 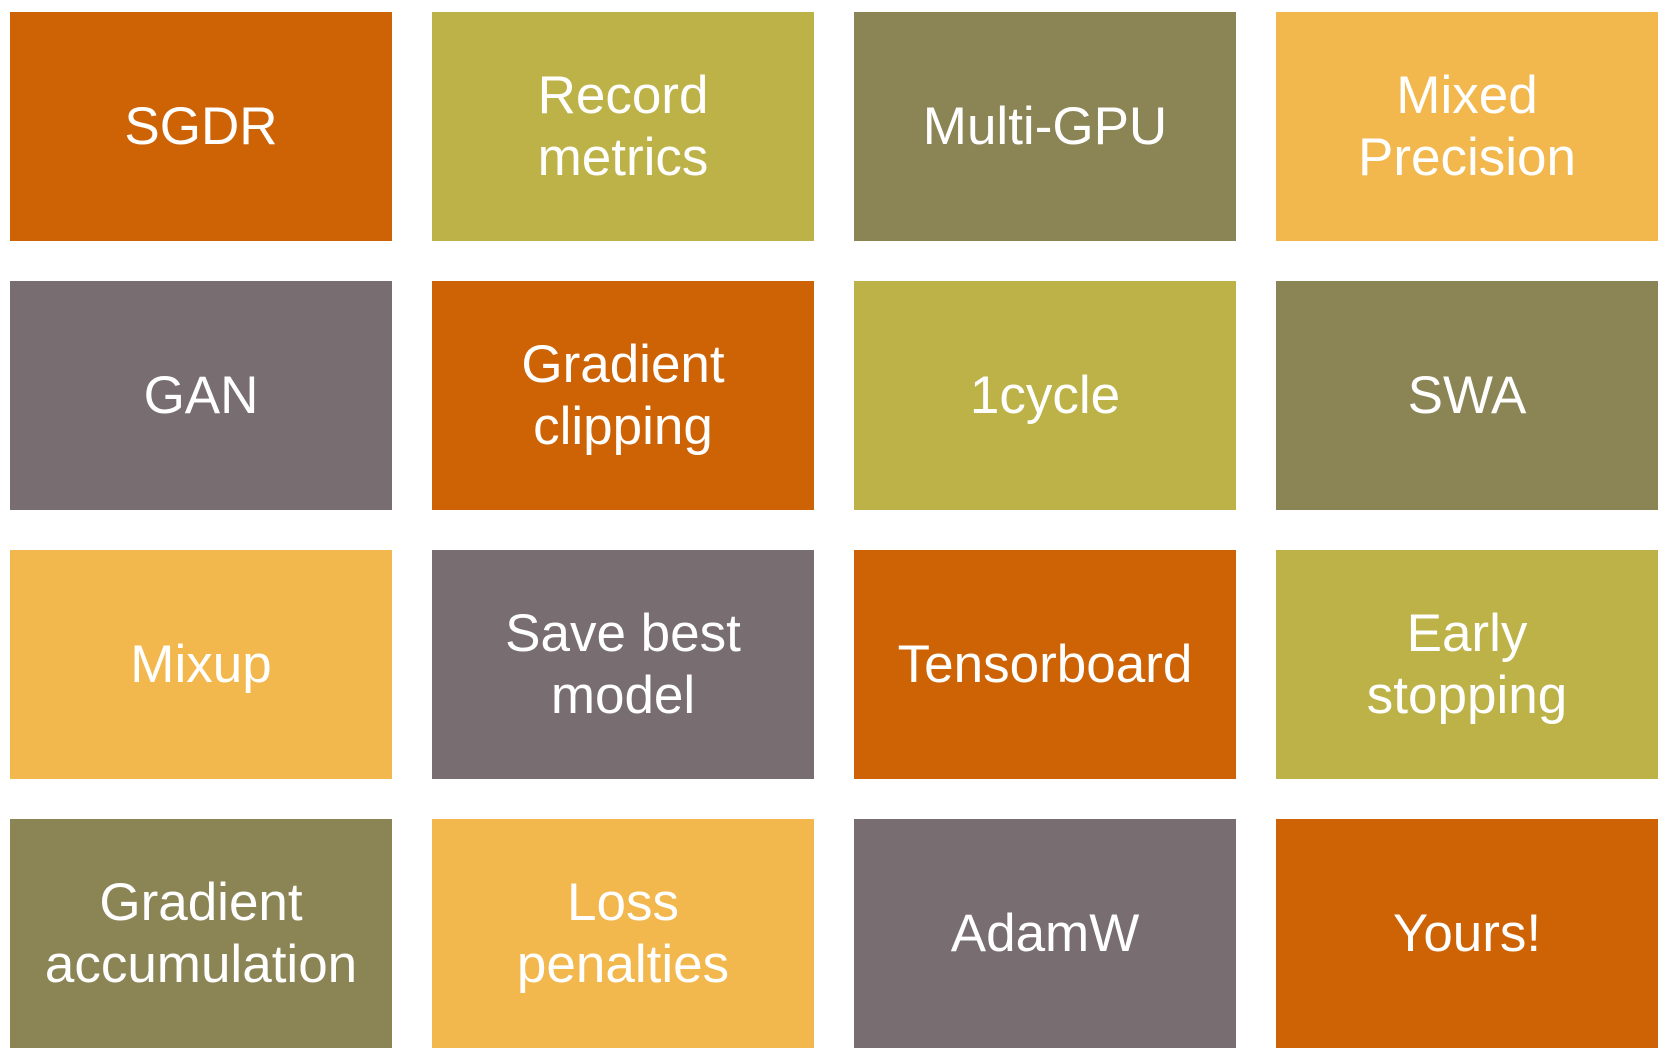 I want to click on tile-sgdr: SGDR, so click(x=201, y=126).